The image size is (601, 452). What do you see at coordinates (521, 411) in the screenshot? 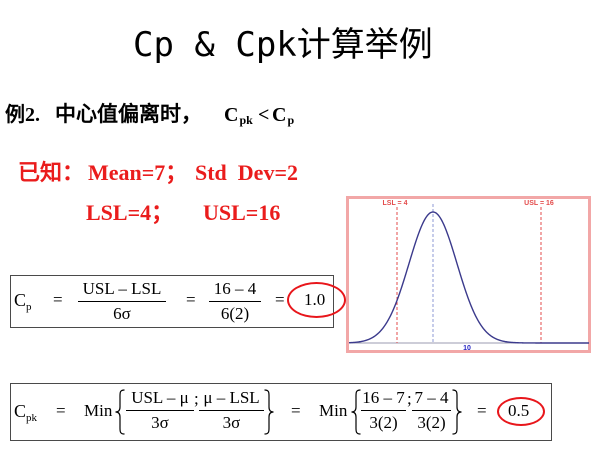
I see `cpk-result-highlight-ring` at bounding box center [521, 411].